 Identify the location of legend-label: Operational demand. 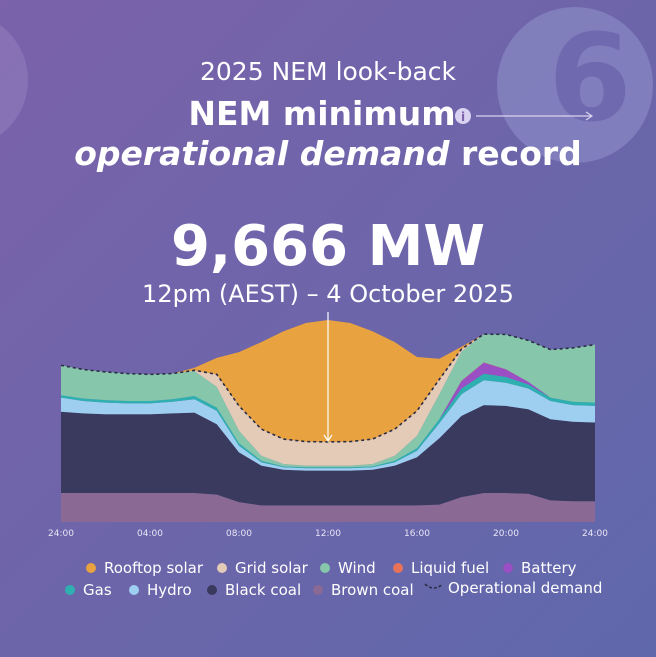
(525, 588).